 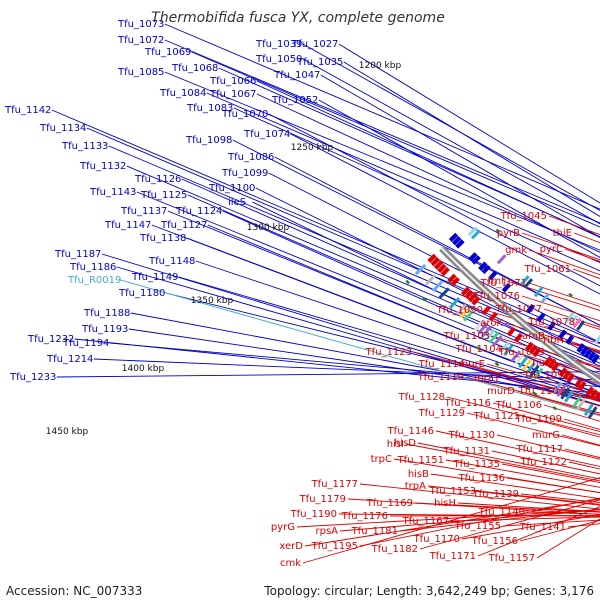 I want to click on forward-gene-label: Tfu_1188, so click(x=106, y=313).